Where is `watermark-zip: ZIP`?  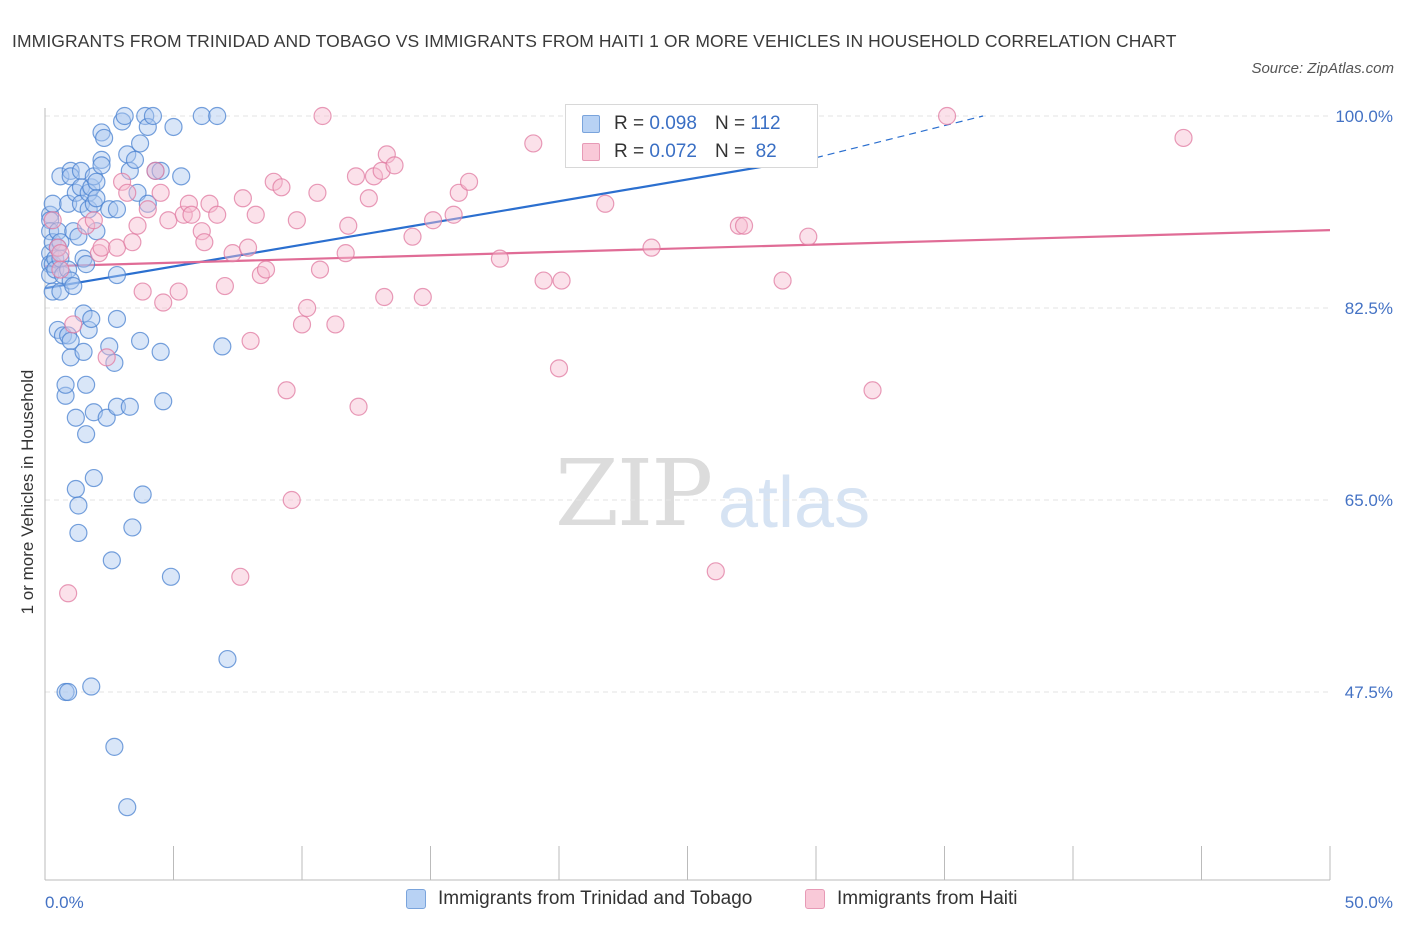
watermark-zip: ZIP is located at coordinates (634, 493).